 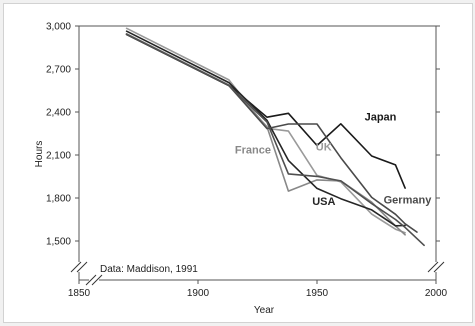 What do you see at coordinates (58, 27) in the screenshot?
I see `y-tick-label: 3,000` at bounding box center [58, 27].